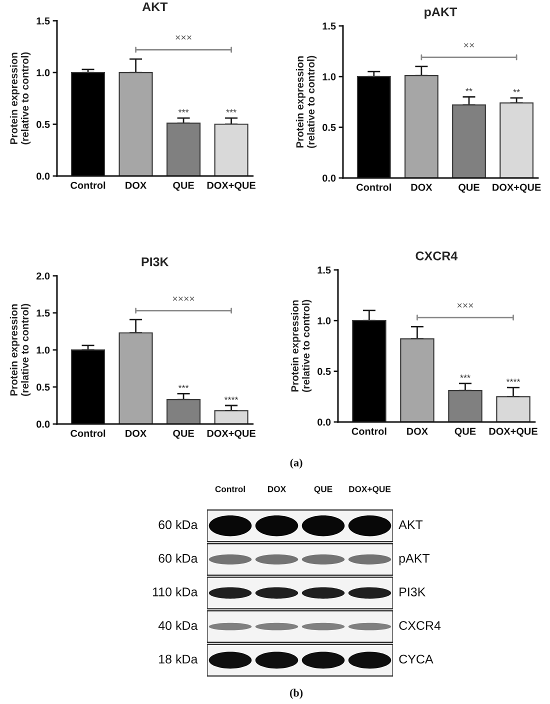 This screenshot has width=550, height=704. Describe the element at coordinates (155, 261) in the screenshot. I see `chart-title: PI3K` at that location.